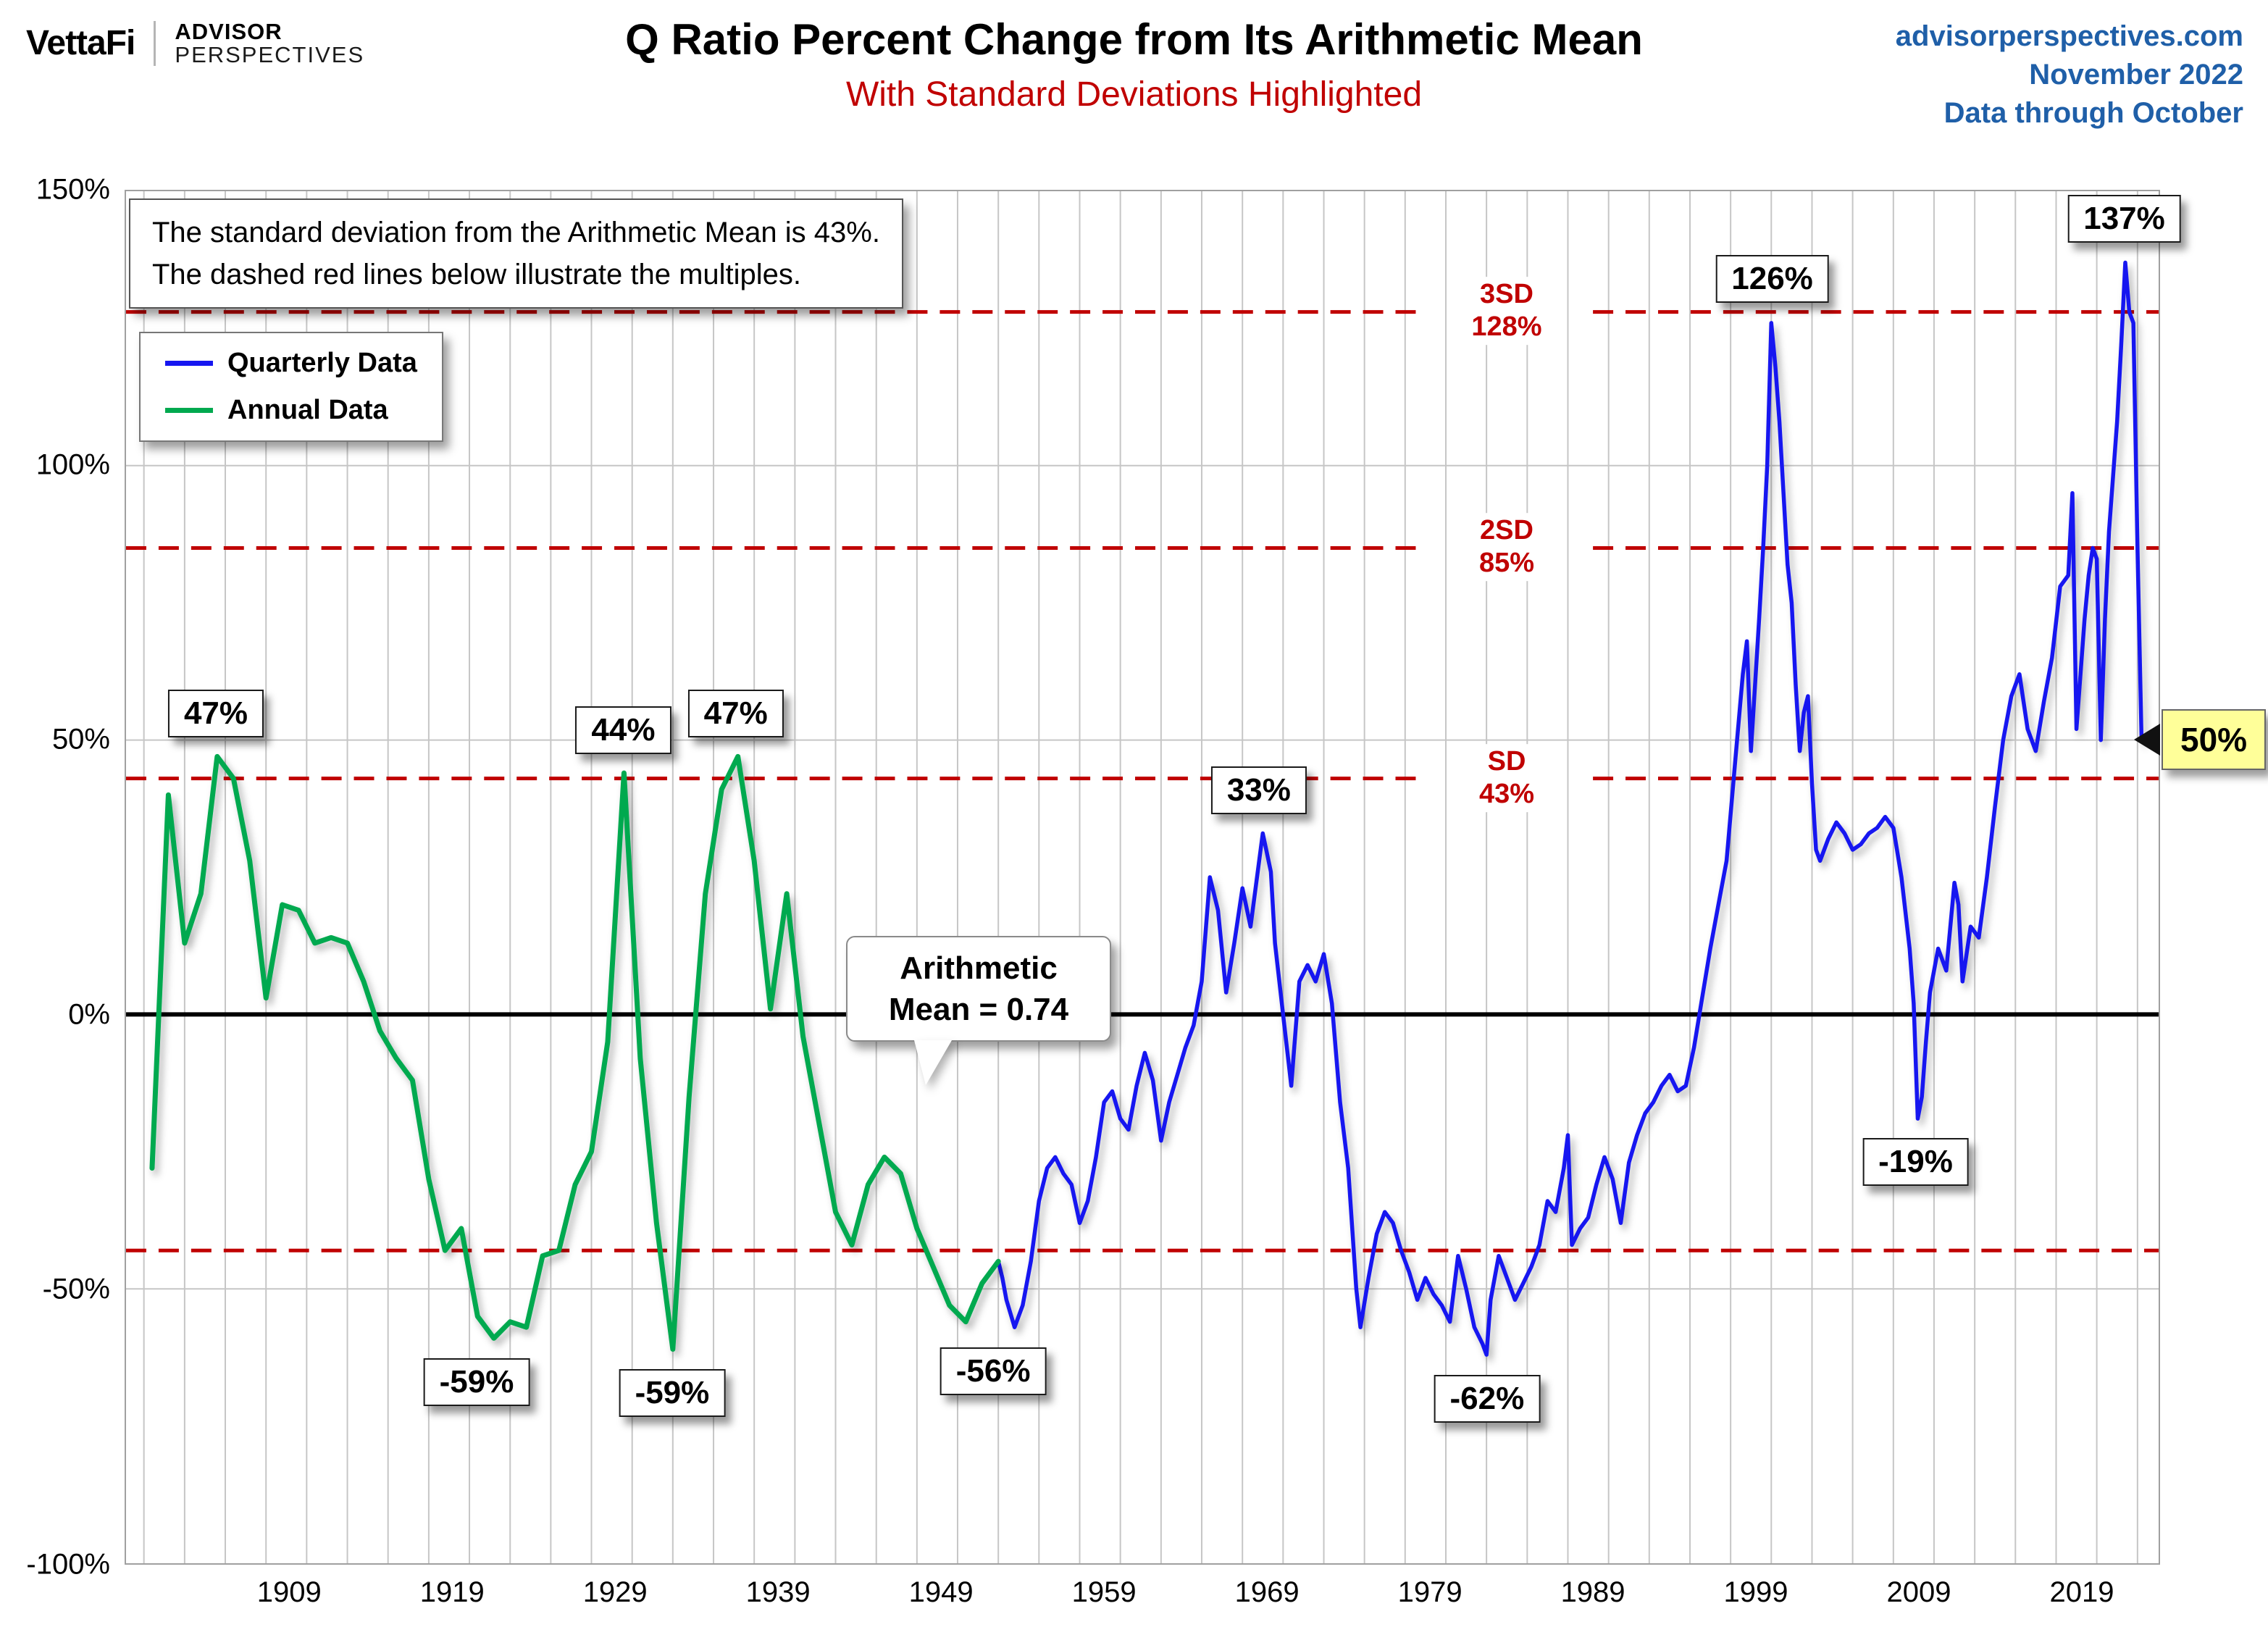 Image resolution: width=2268 pixels, height=1648 pixels. I want to click on x-tick-label: 2009, so click(1919, 1592).